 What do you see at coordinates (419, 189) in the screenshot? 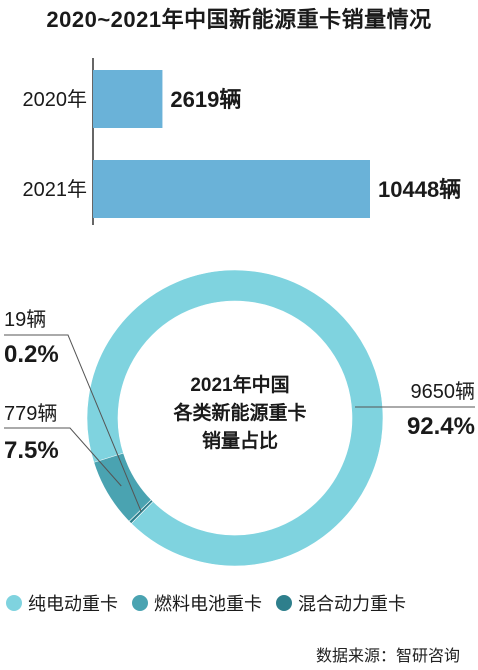
I see `bar-value-label: 10448辆` at bounding box center [419, 189].